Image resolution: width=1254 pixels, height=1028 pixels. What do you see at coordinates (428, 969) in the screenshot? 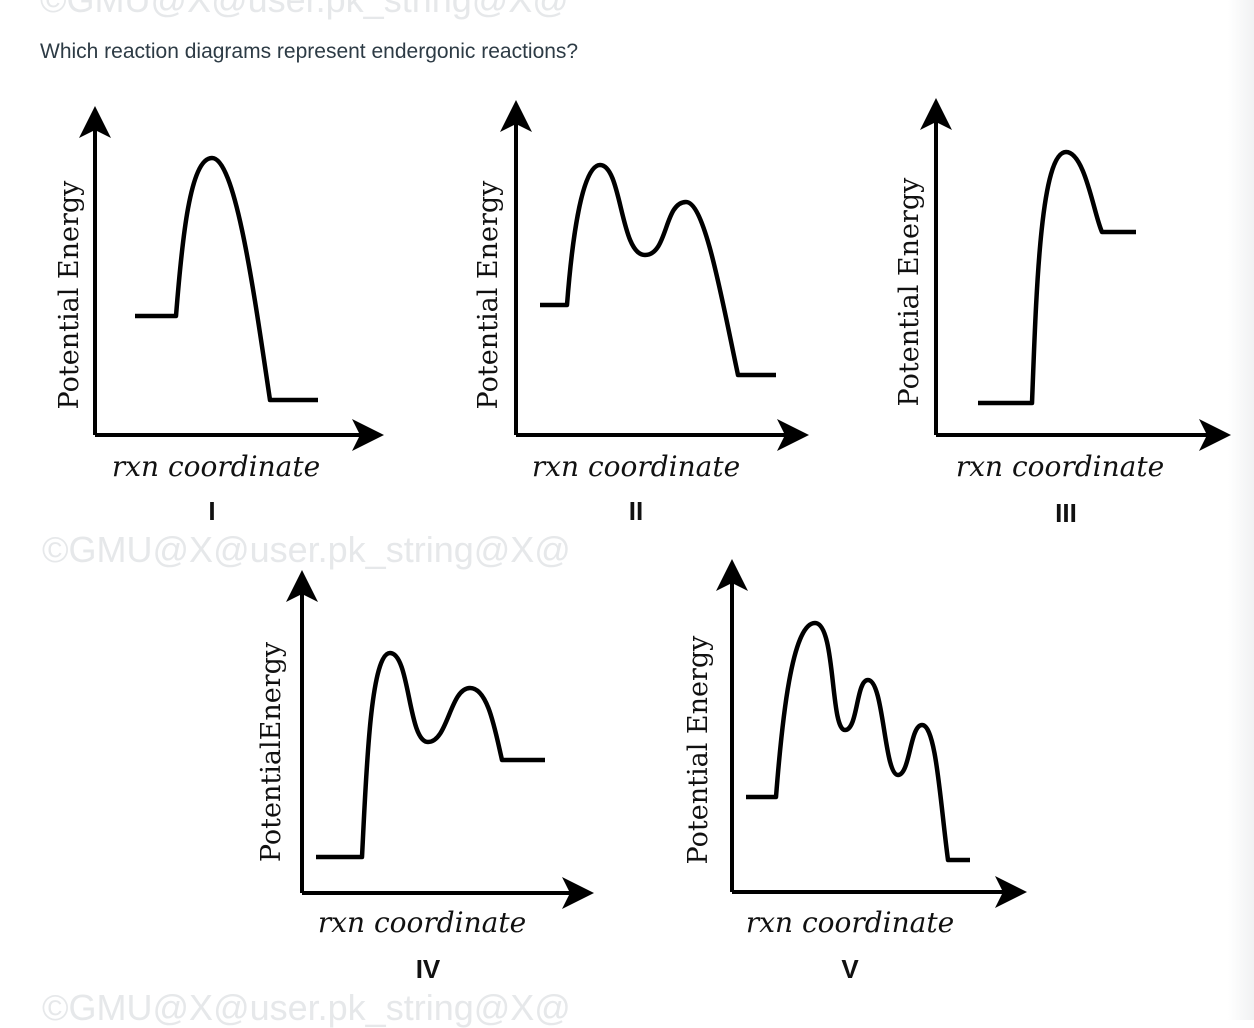
I see `diagram-numeral: IV` at bounding box center [428, 969].